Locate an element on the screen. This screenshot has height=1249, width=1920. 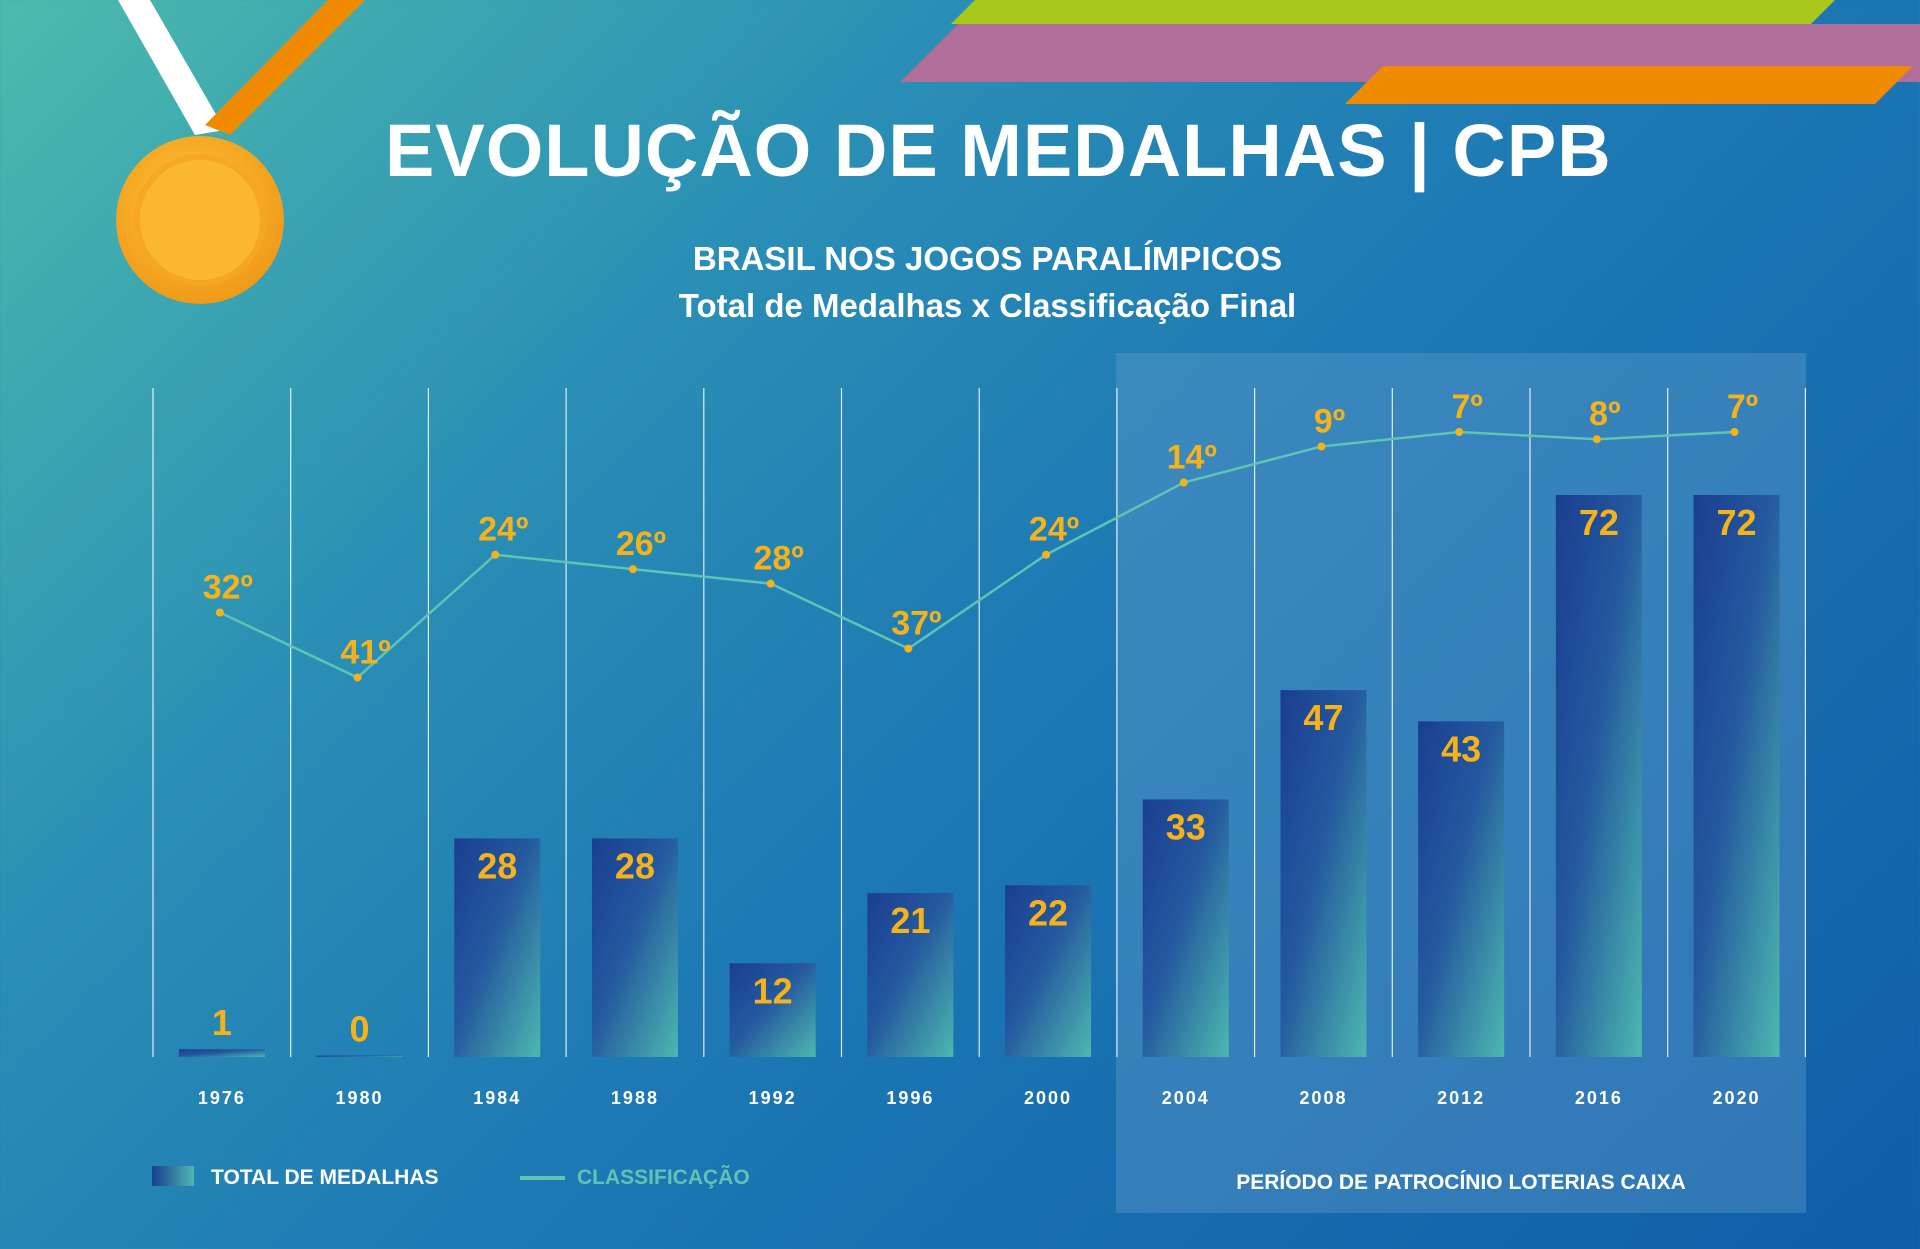
classification-label: 9º is located at coordinates (1329, 421).